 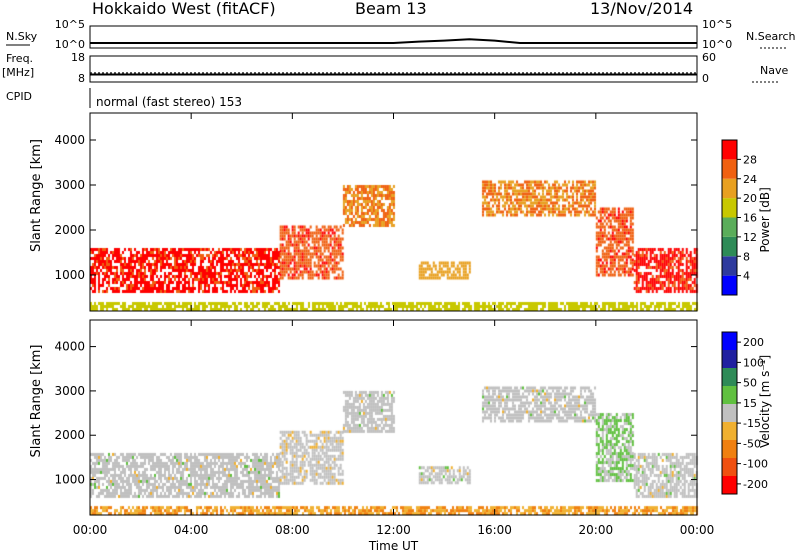 I want to click on plot-title: Hokkaido West (fitACF), so click(x=184, y=9).